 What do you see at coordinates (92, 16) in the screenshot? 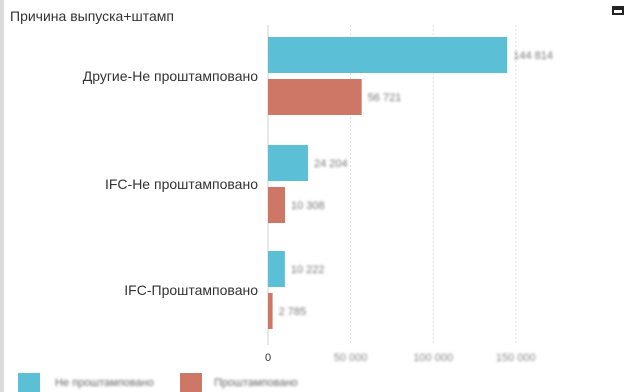
I see `chart-title: Причина выпуска+штамп` at bounding box center [92, 16].